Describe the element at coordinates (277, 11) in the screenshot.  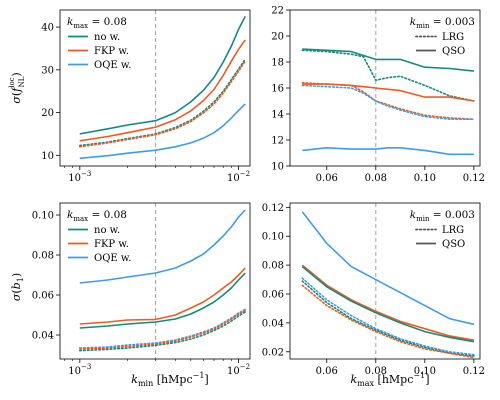
I see `y-tick-label: 22` at that location.